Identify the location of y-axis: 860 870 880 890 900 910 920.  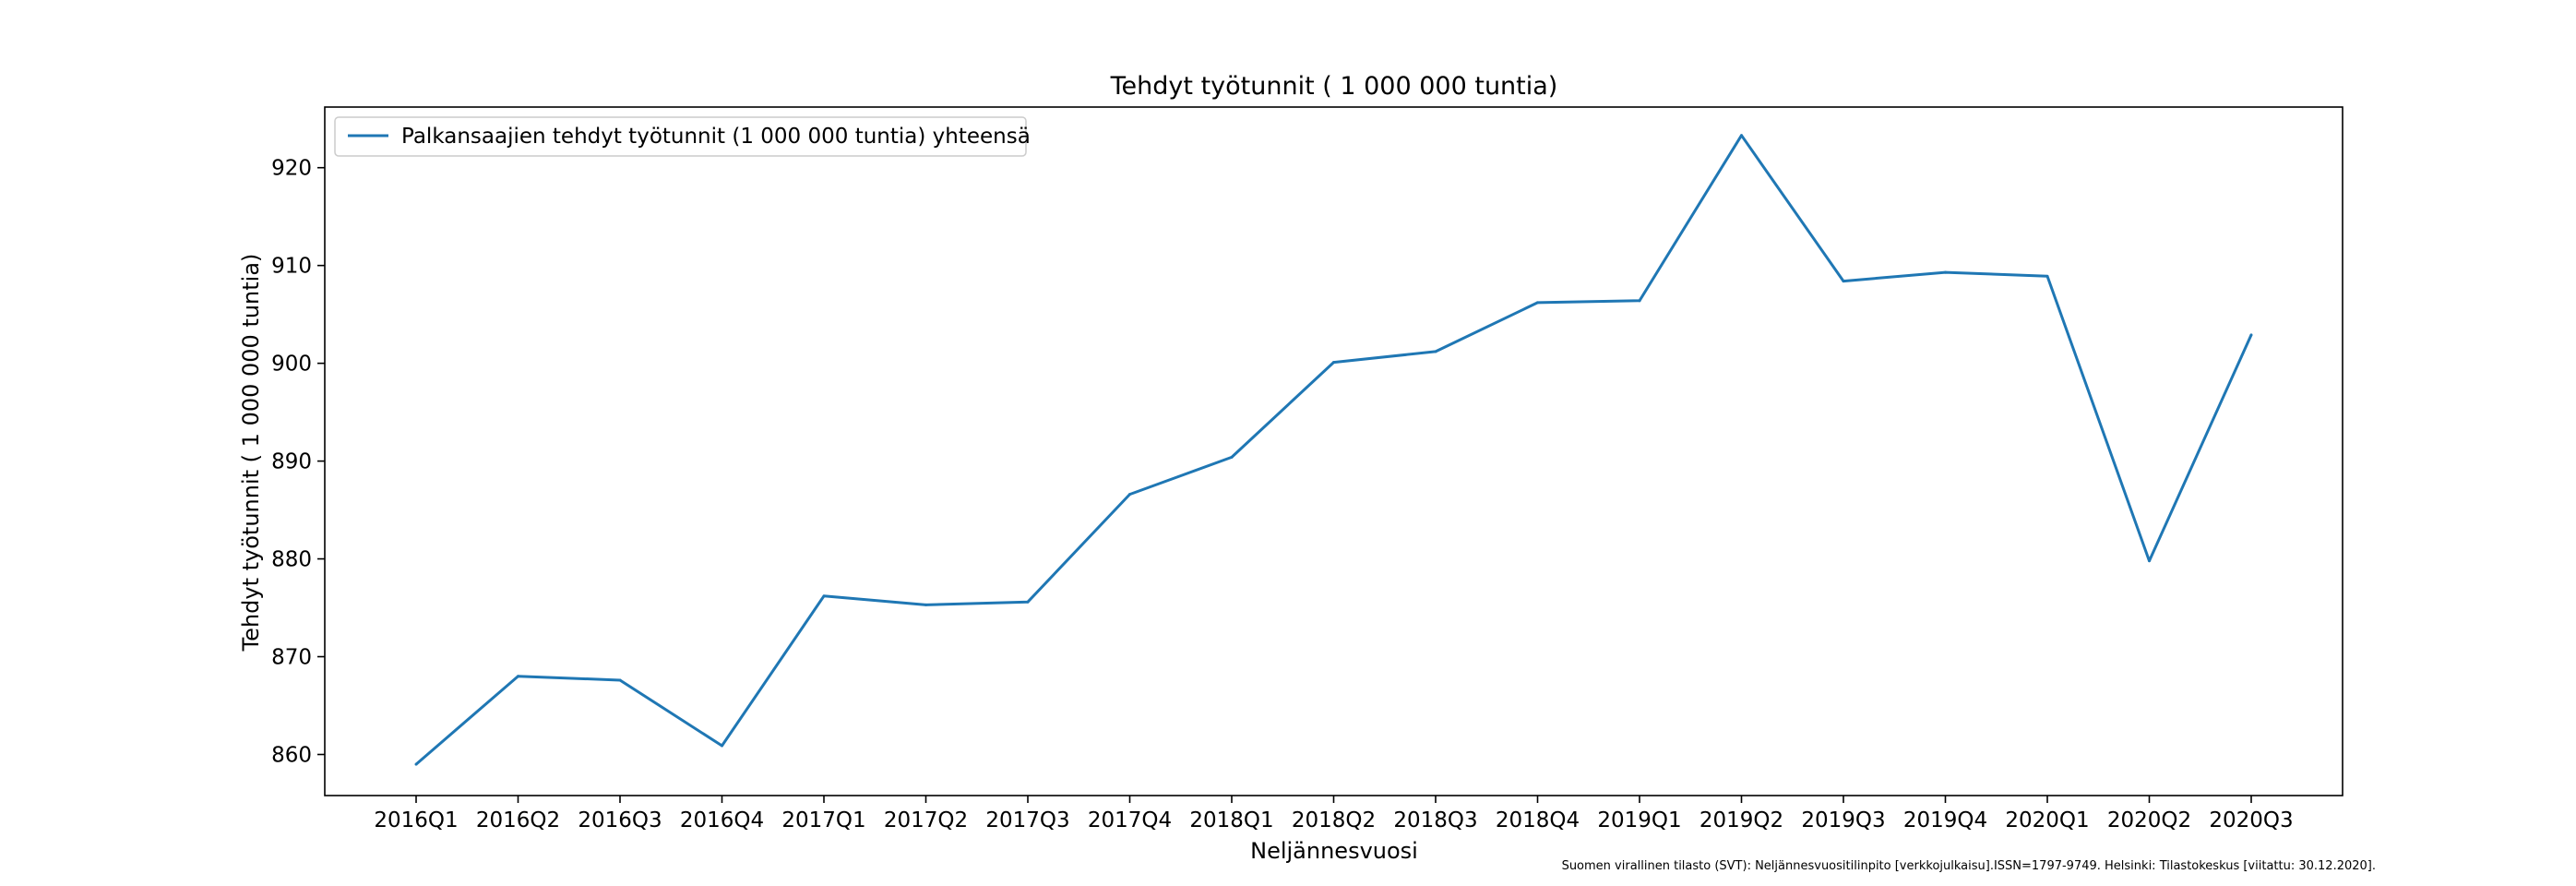
(298, 462).